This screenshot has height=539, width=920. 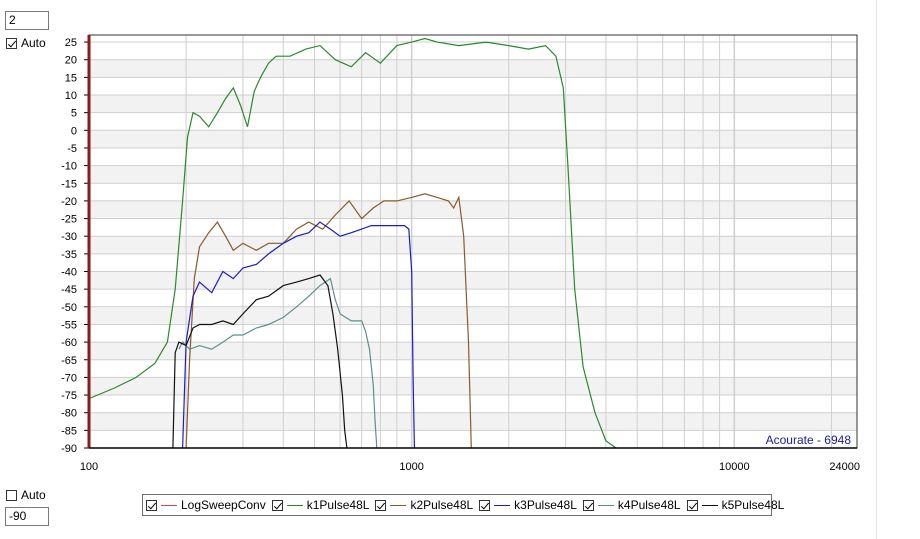 I want to click on legend-label: k5Pulse48L, so click(x=753, y=505).